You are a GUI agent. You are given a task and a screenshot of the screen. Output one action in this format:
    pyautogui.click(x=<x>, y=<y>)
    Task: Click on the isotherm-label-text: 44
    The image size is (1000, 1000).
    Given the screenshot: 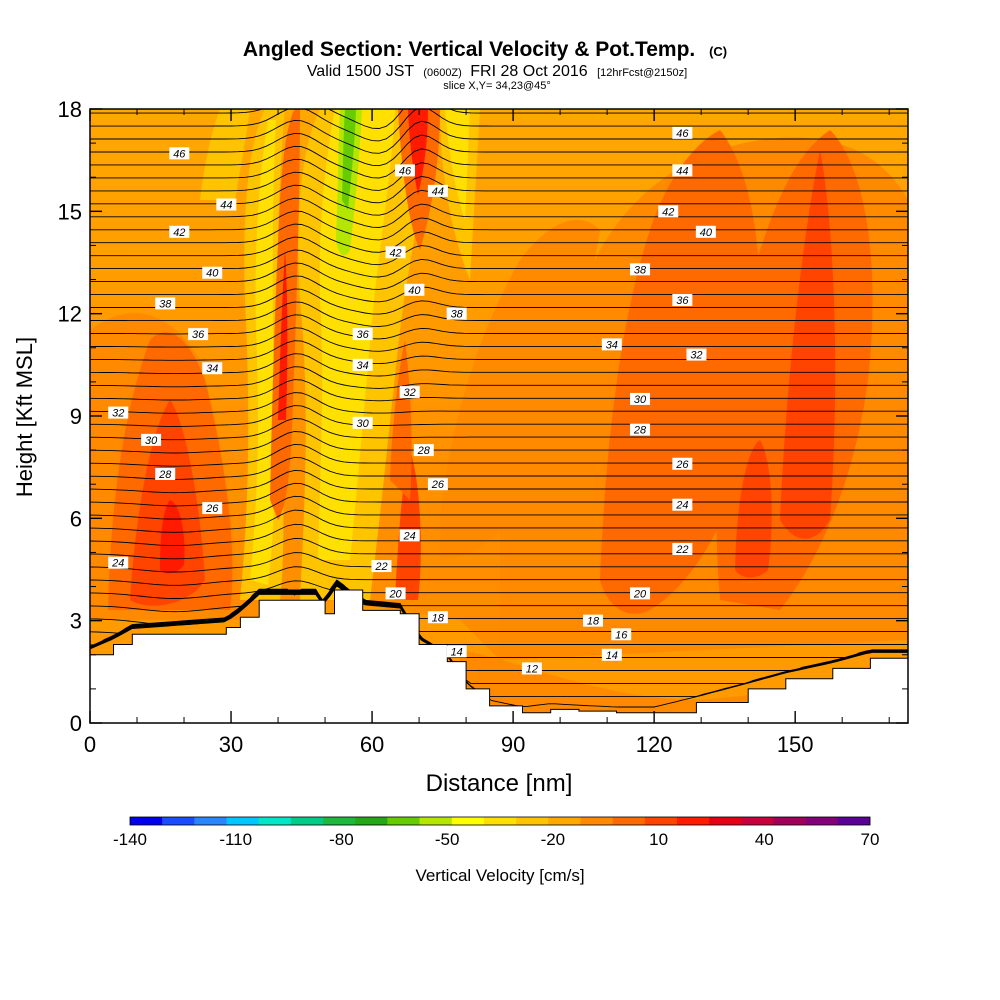 What is the action you would take?
    pyautogui.click(x=226, y=206)
    